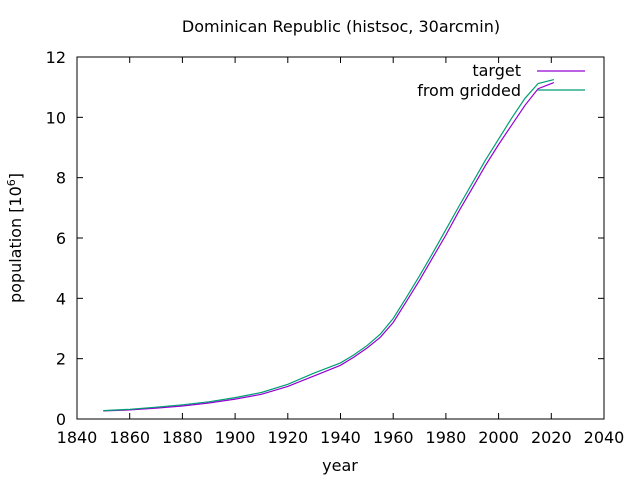 The width and height of the screenshot is (640, 480). Describe the element at coordinates (341, 26) in the screenshot. I see `chart-title: Dominican Republic (histsoc, 30arcmin)` at that location.